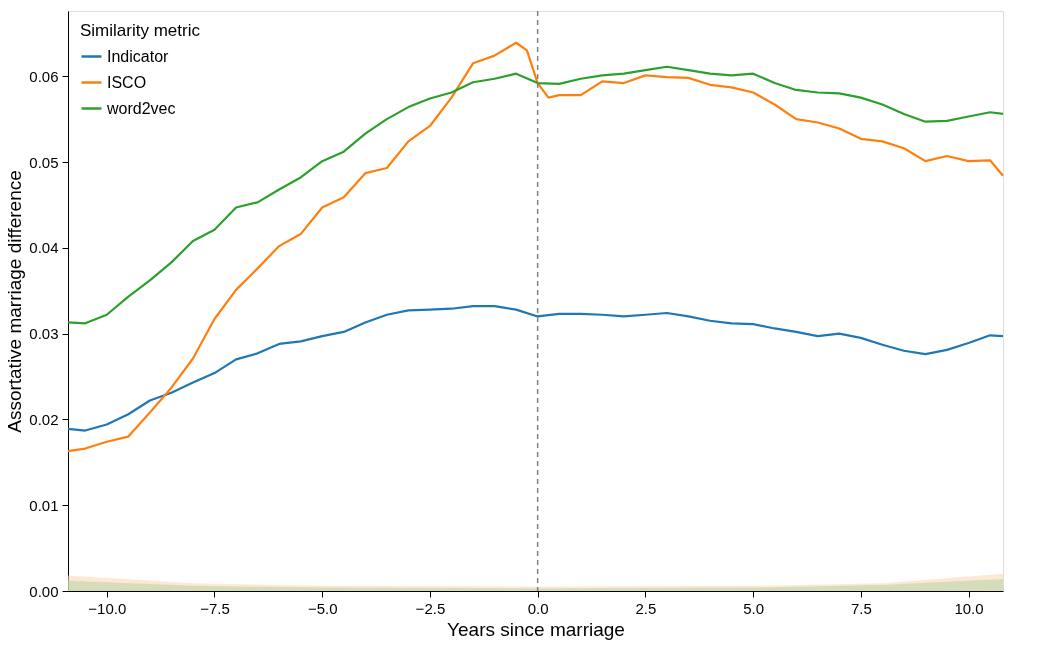  I want to click on legend-label: ISCO, so click(127, 82).